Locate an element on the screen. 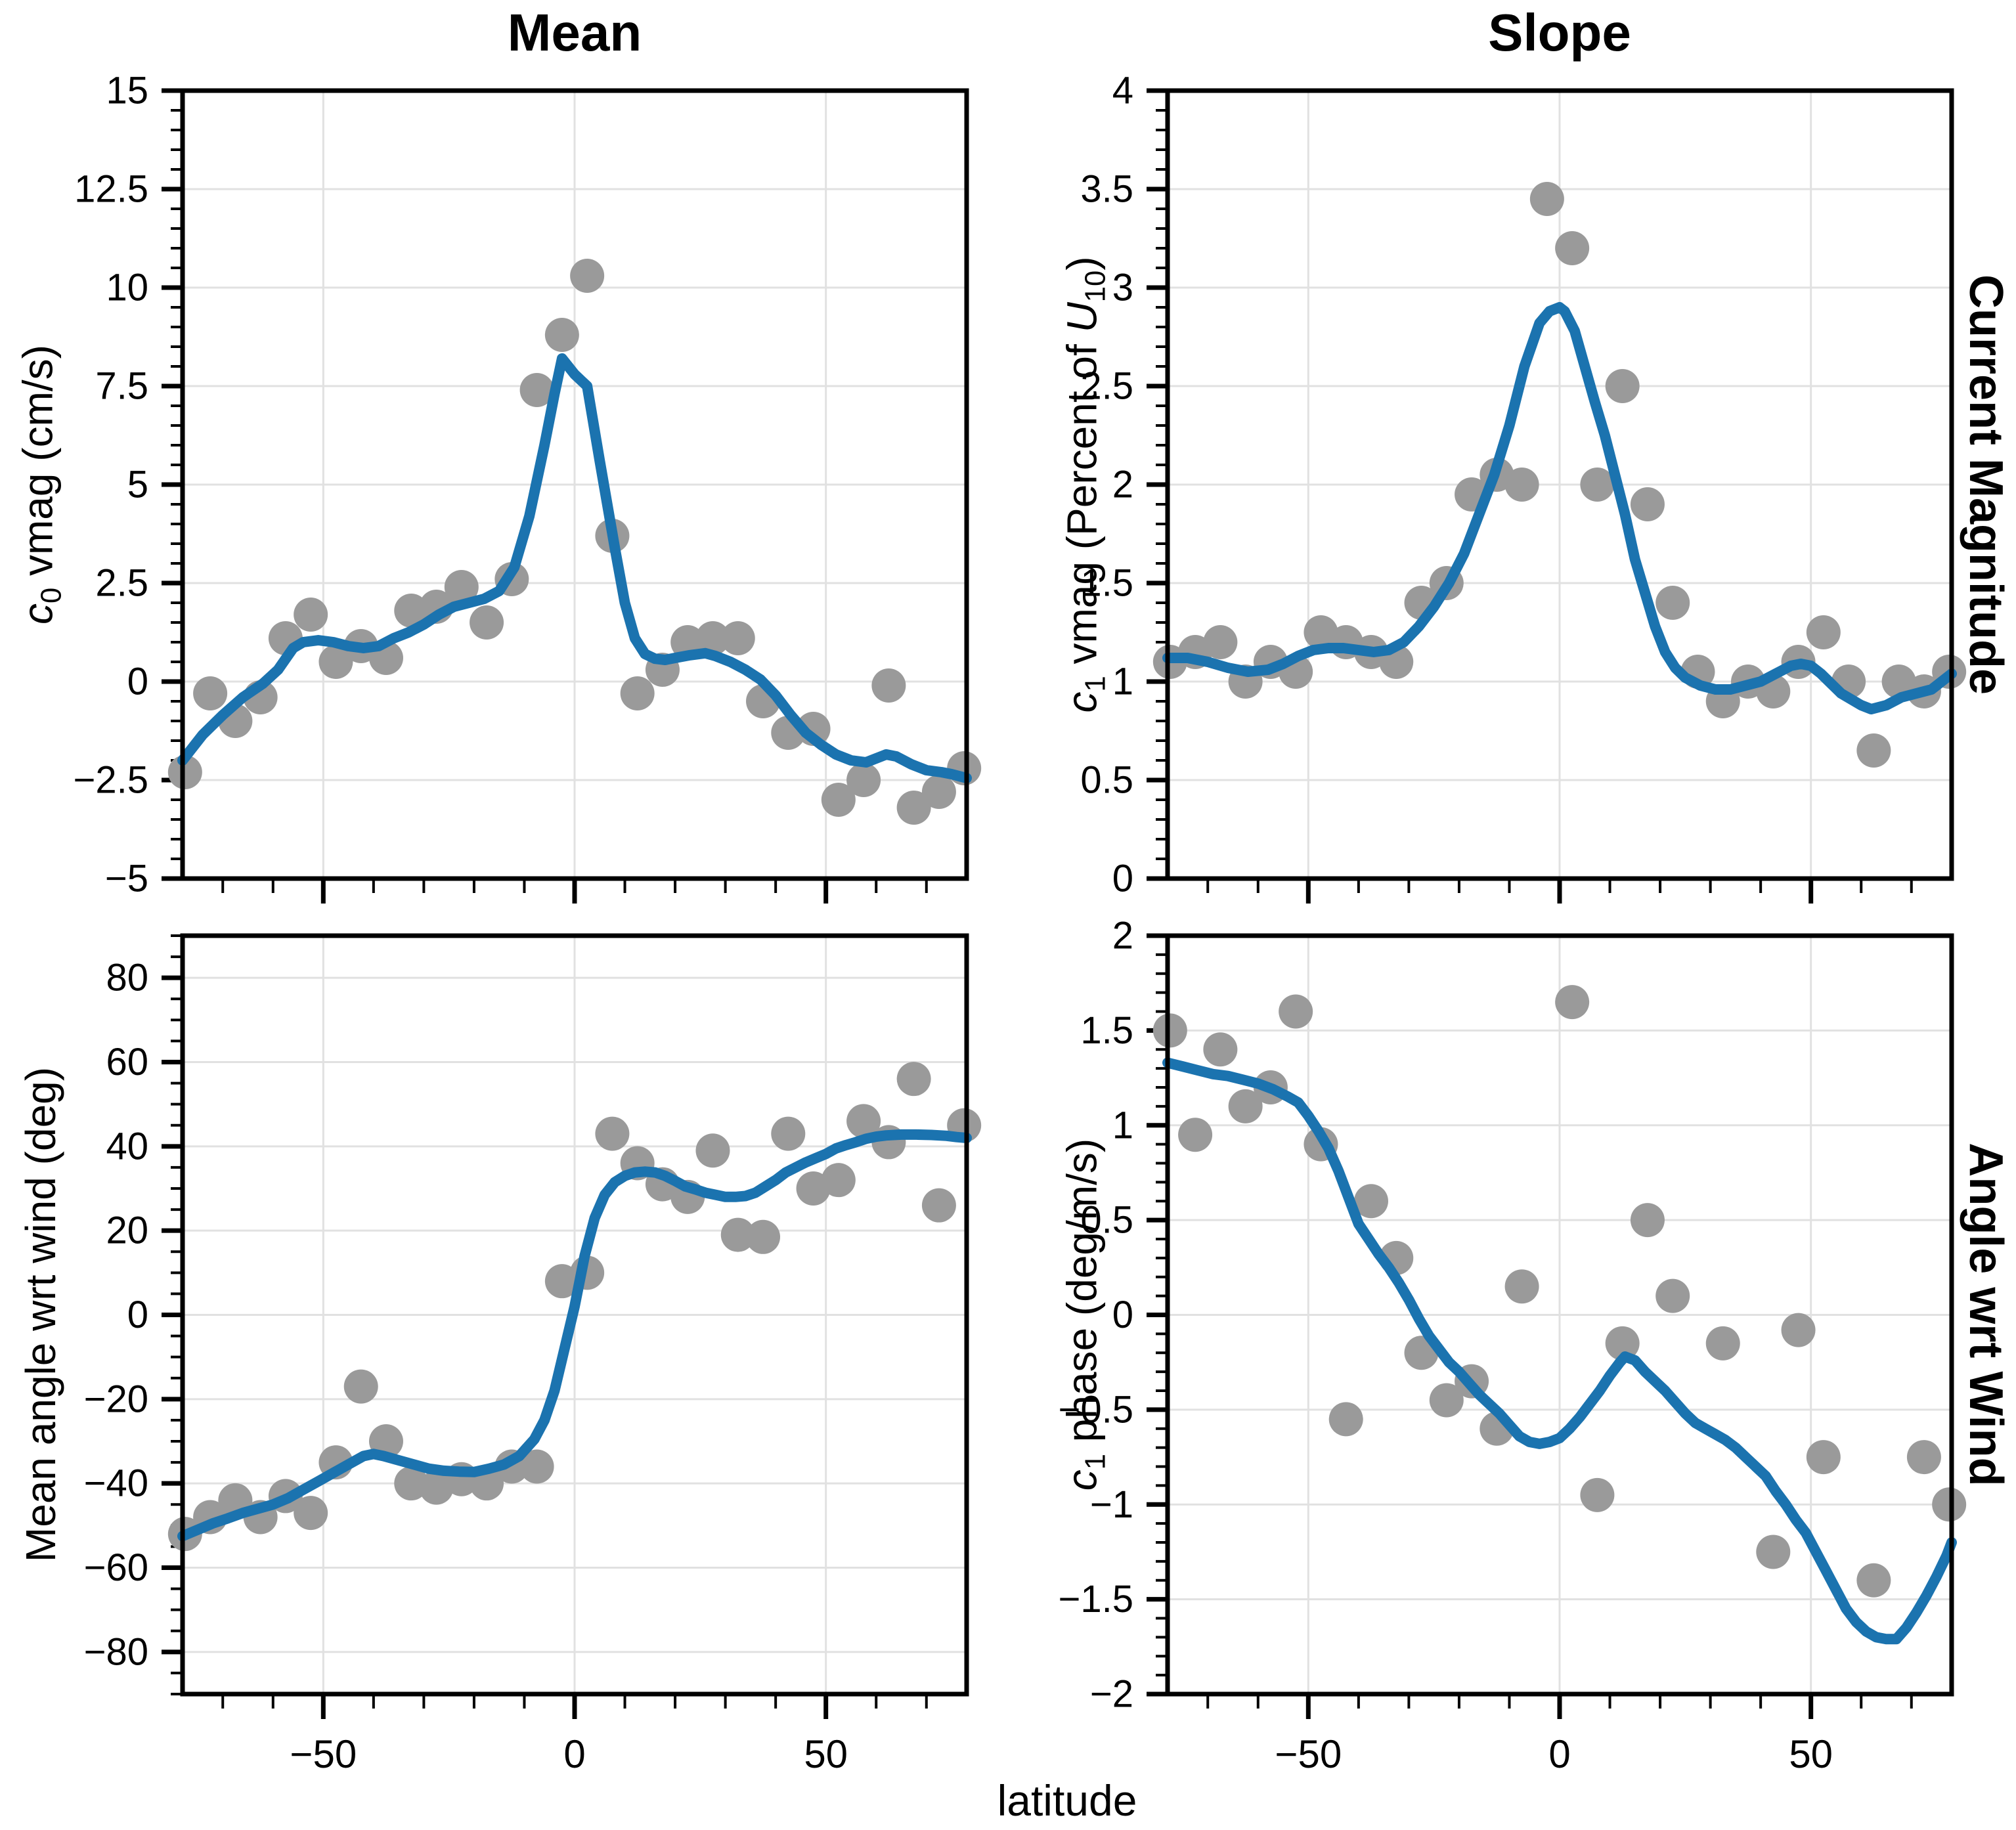 Image resolution: width=2016 pixels, height=1830 pixels. y-axis-label-segment: 1 is located at coordinates (1096, 684).